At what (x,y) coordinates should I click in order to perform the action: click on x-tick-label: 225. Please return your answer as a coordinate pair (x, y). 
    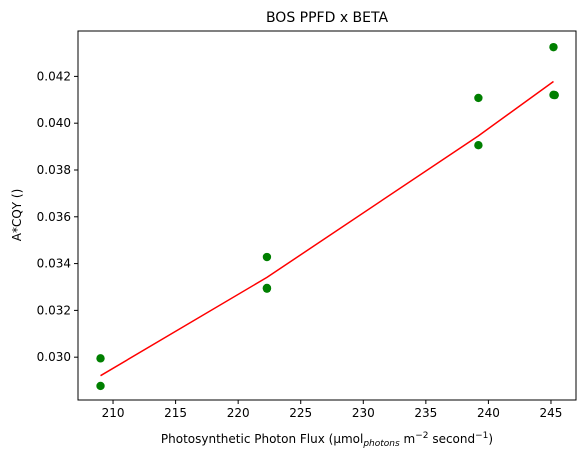
    Looking at the image, I should click on (300, 413).